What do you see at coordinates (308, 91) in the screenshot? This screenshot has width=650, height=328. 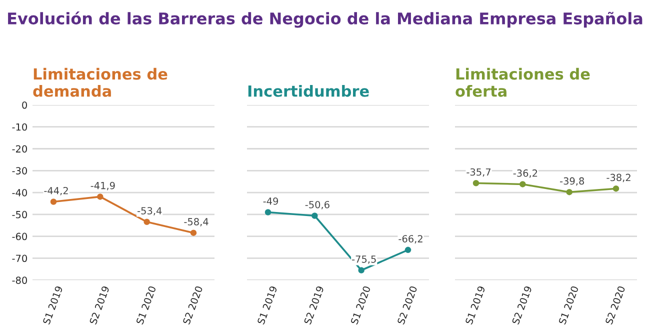 I see `chart-title: Incertidumbre` at bounding box center [308, 91].